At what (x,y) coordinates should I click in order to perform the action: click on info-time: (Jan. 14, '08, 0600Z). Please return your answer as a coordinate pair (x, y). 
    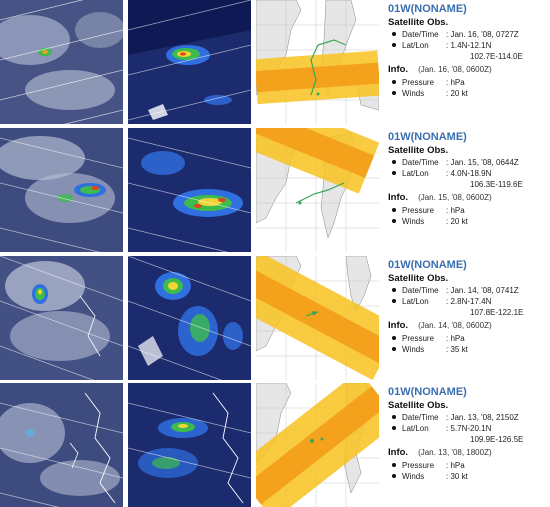
    Looking at the image, I should click on (455, 325).